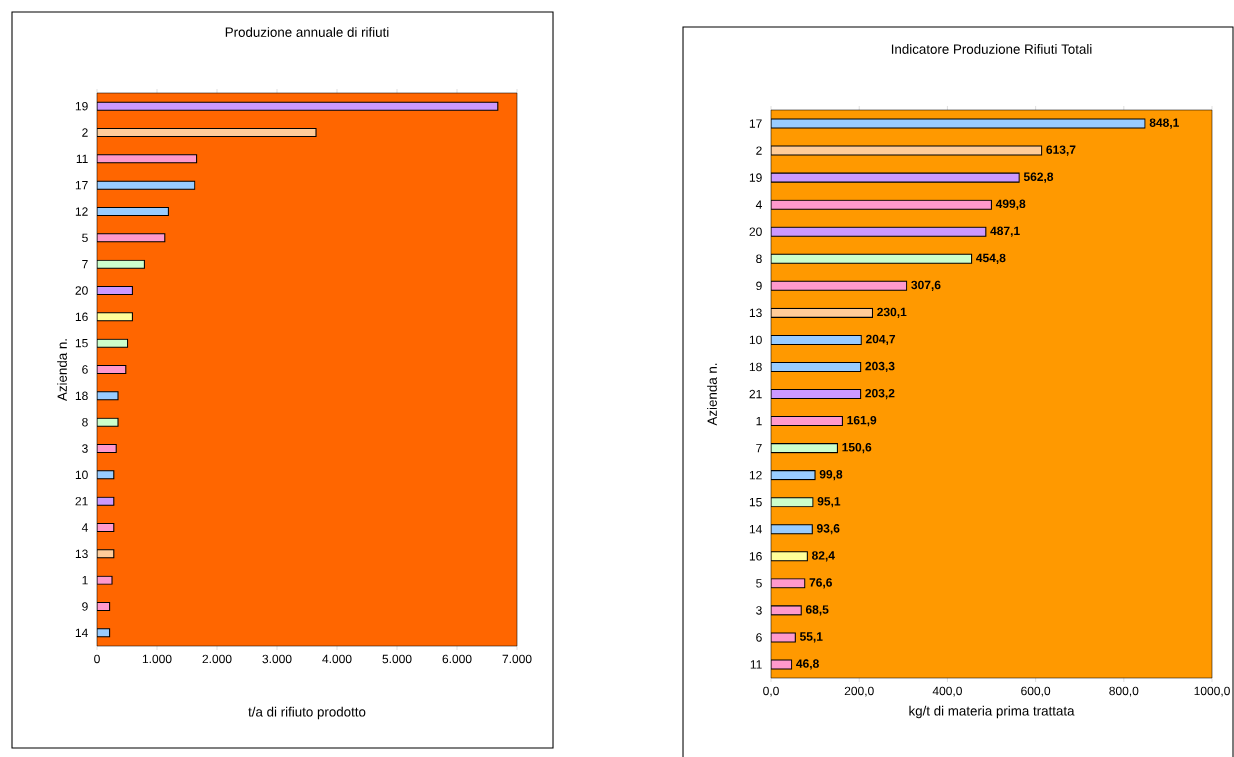 The height and width of the screenshot is (757, 1234). Describe the element at coordinates (880, 394) in the screenshot. I see `data-label: 203,2` at that location.